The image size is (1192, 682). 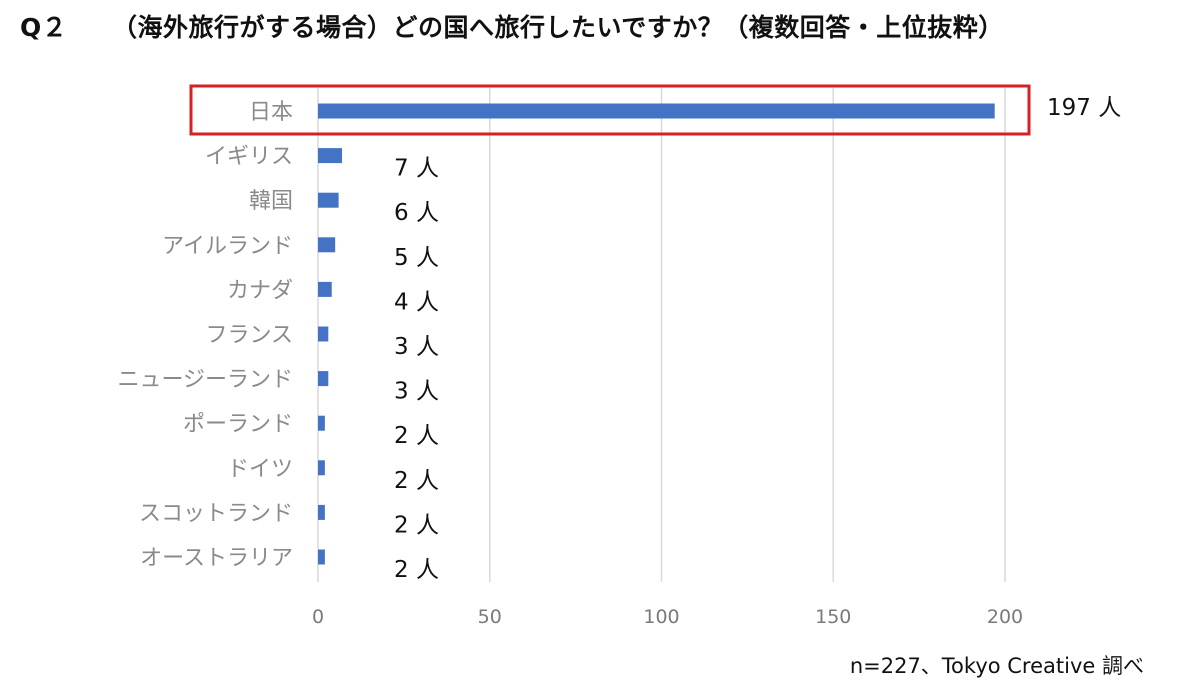 I want to click on value-label-2: 6 人, so click(x=416, y=213).